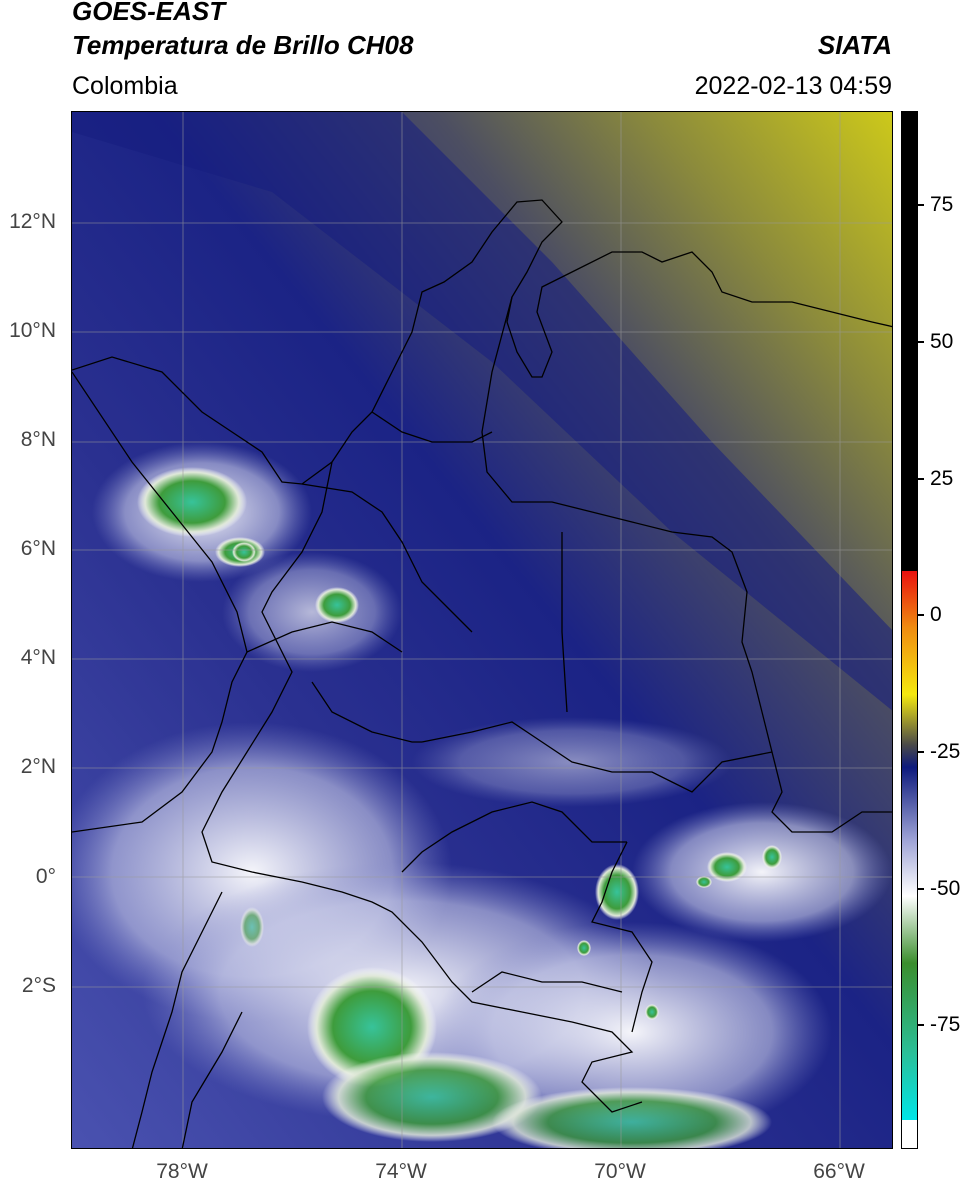 The image size is (966, 1190). What do you see at coordinates (38, 985) in the screenshot?
I see `lat-tick-2s: 2°S` at bounding box center [38, 985].